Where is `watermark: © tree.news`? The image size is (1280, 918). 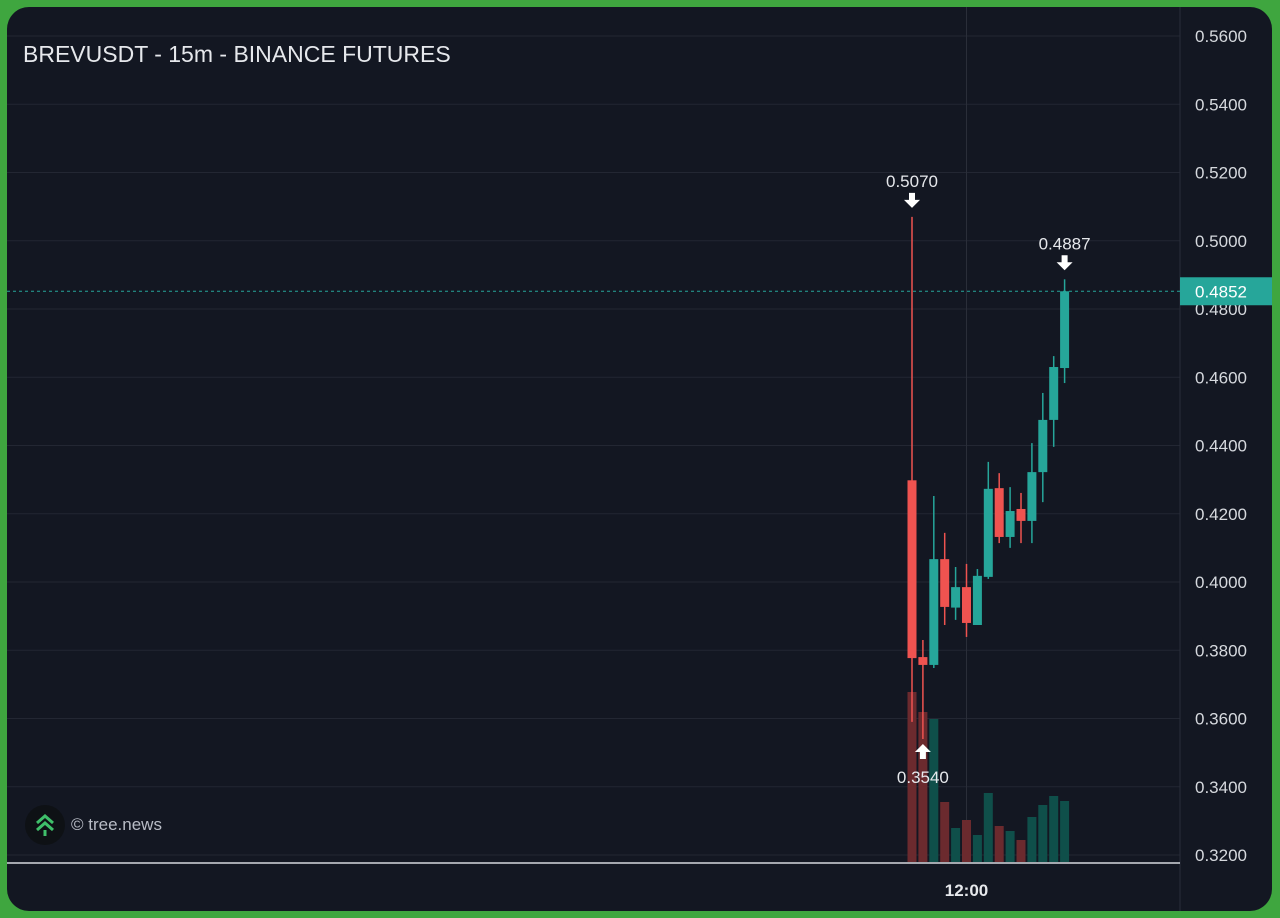 watermark: © tree.news is located at coordinates (93, 825).